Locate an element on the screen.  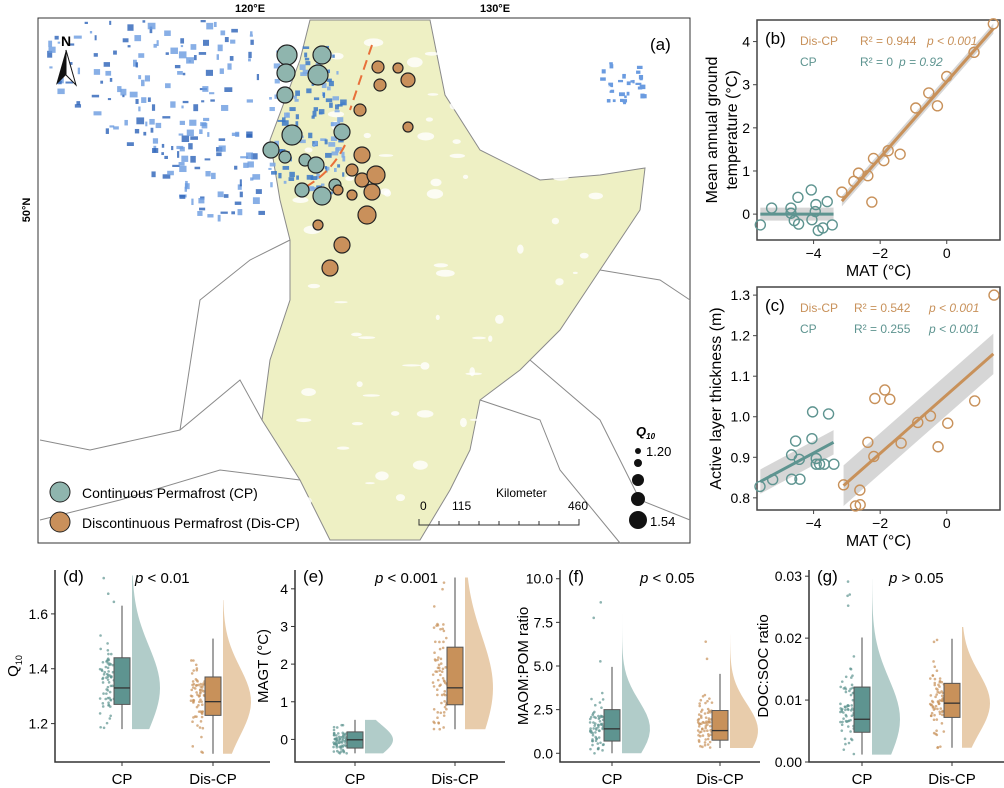
y-tick-label: 1.0 is located at coordinates (741, 417).